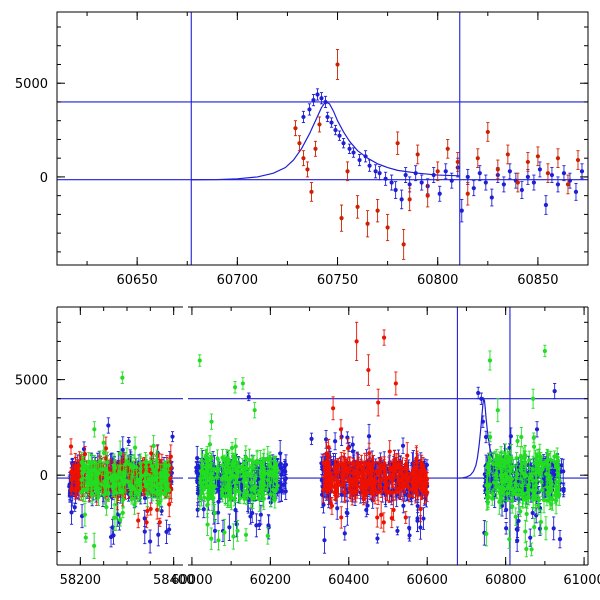 This screenshot has width=600, height=600. What do you see at coordinates (31, 381) in the screenshot?
I see `y-tick-label: 5000` at bounding box center [31, 381].